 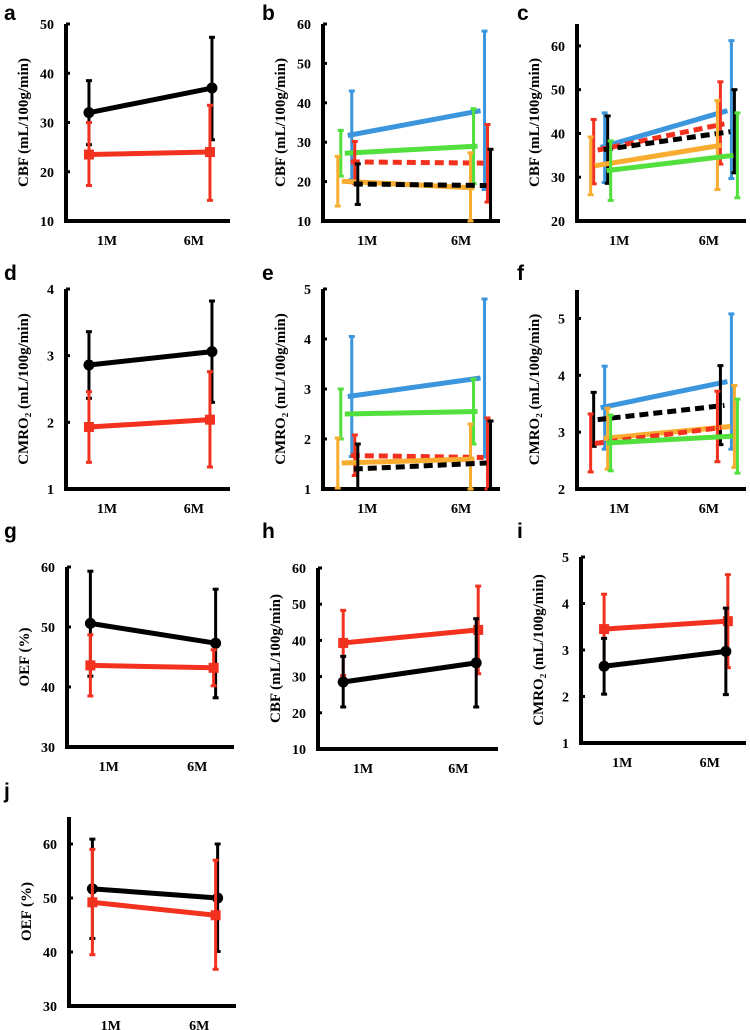 What do you see at coordinates (268, 273) in the screenshot?
I see `panel-label: e` at bounding box center [268, 273].